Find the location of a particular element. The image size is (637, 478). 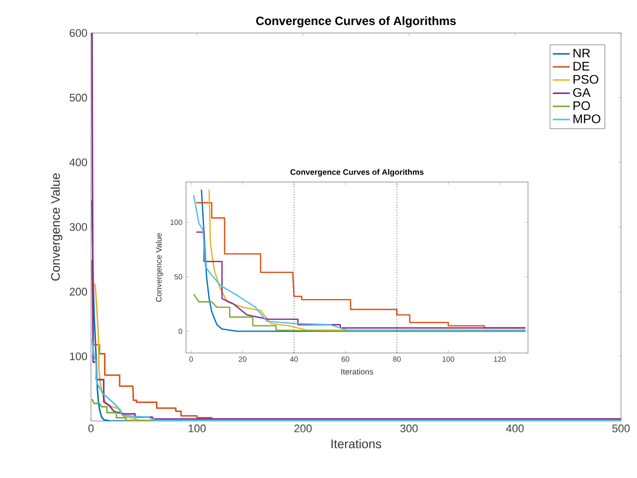

x-axis-title: Iterations is located at coordinates (357, 443).